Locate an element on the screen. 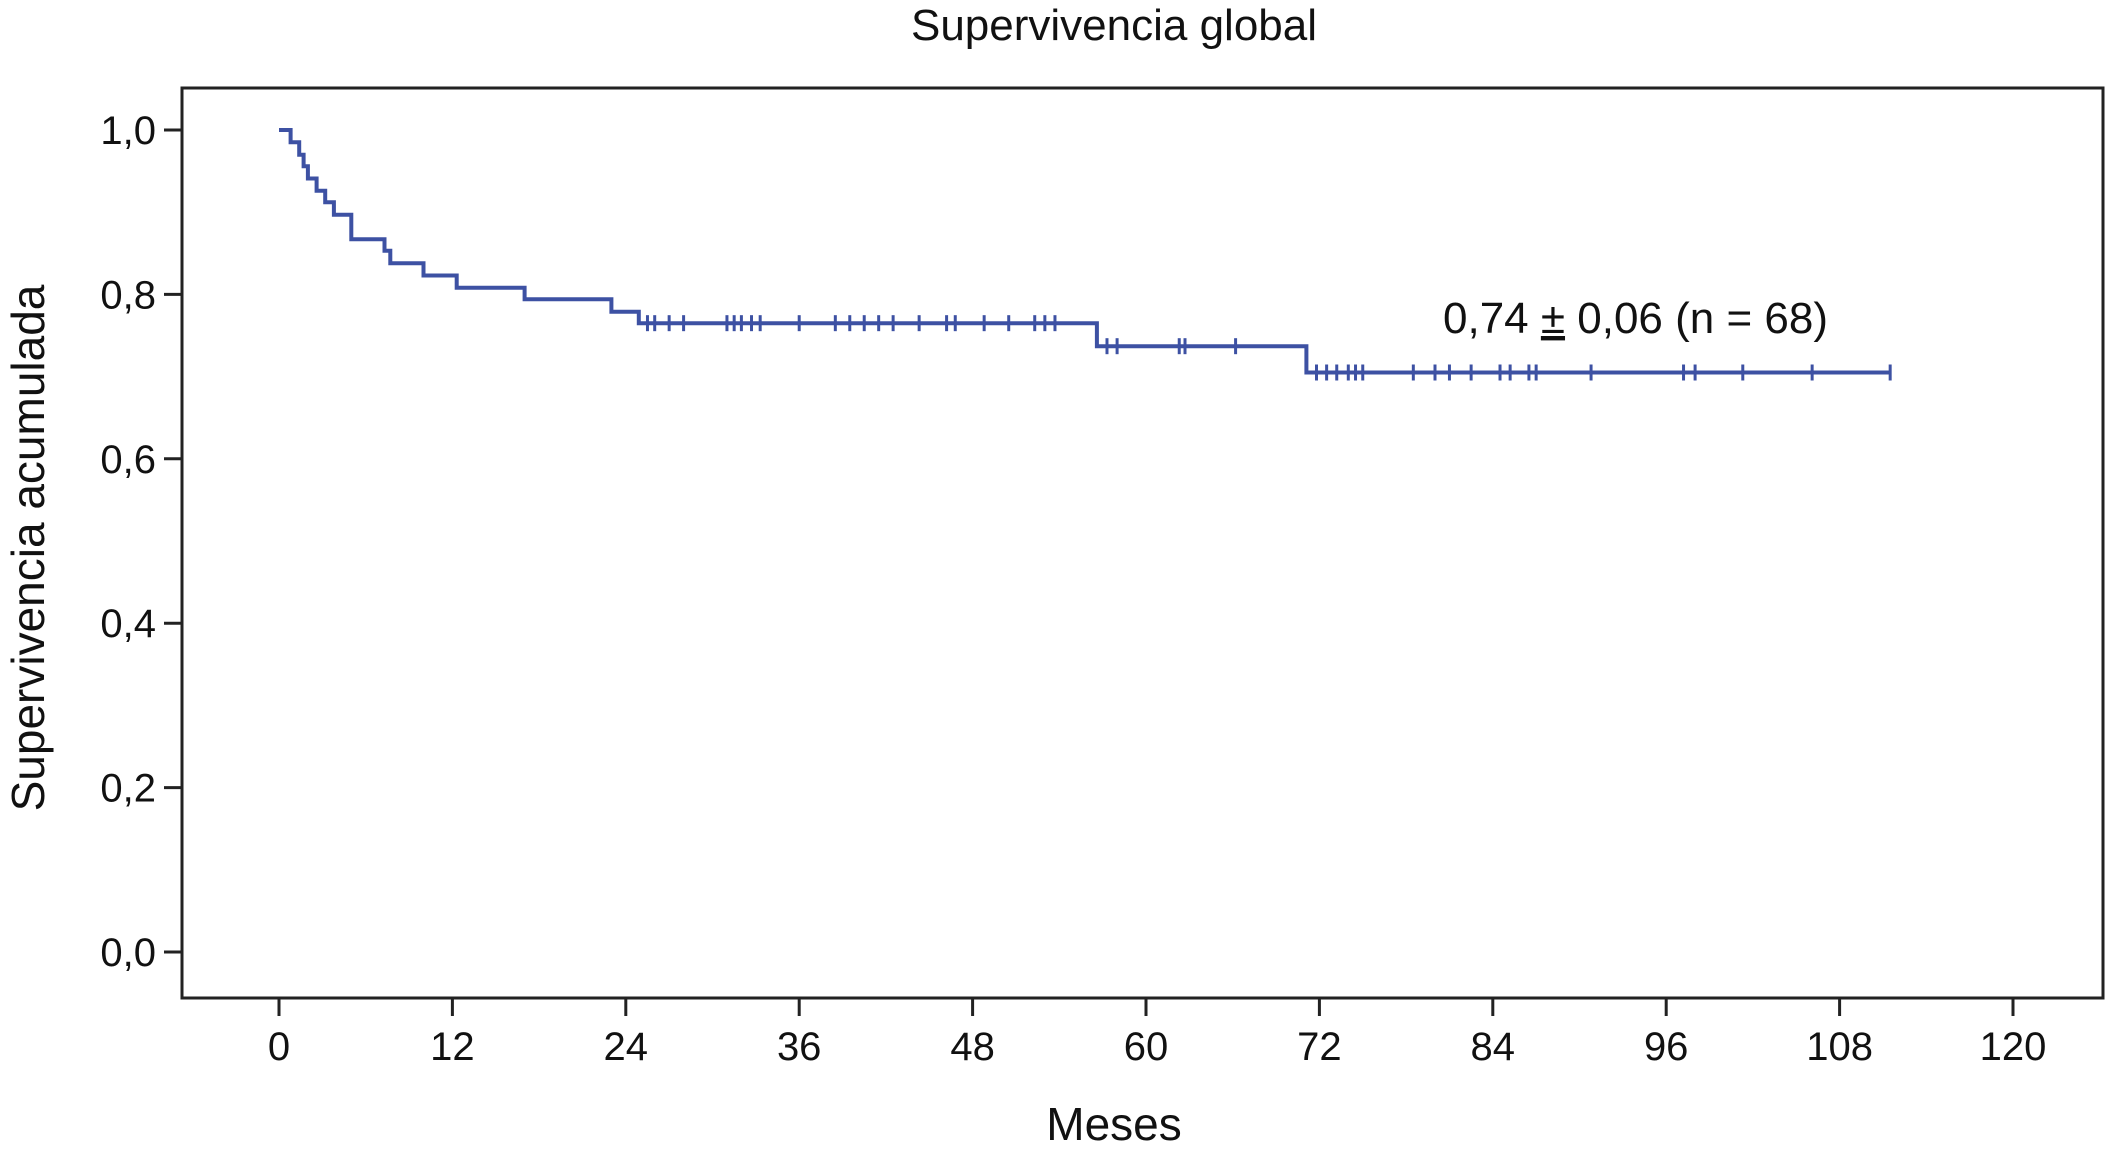 The width and height of the screenshot is (2111, 1152). chart-title: Supervivencia global is located at coordinates (1114, 25).